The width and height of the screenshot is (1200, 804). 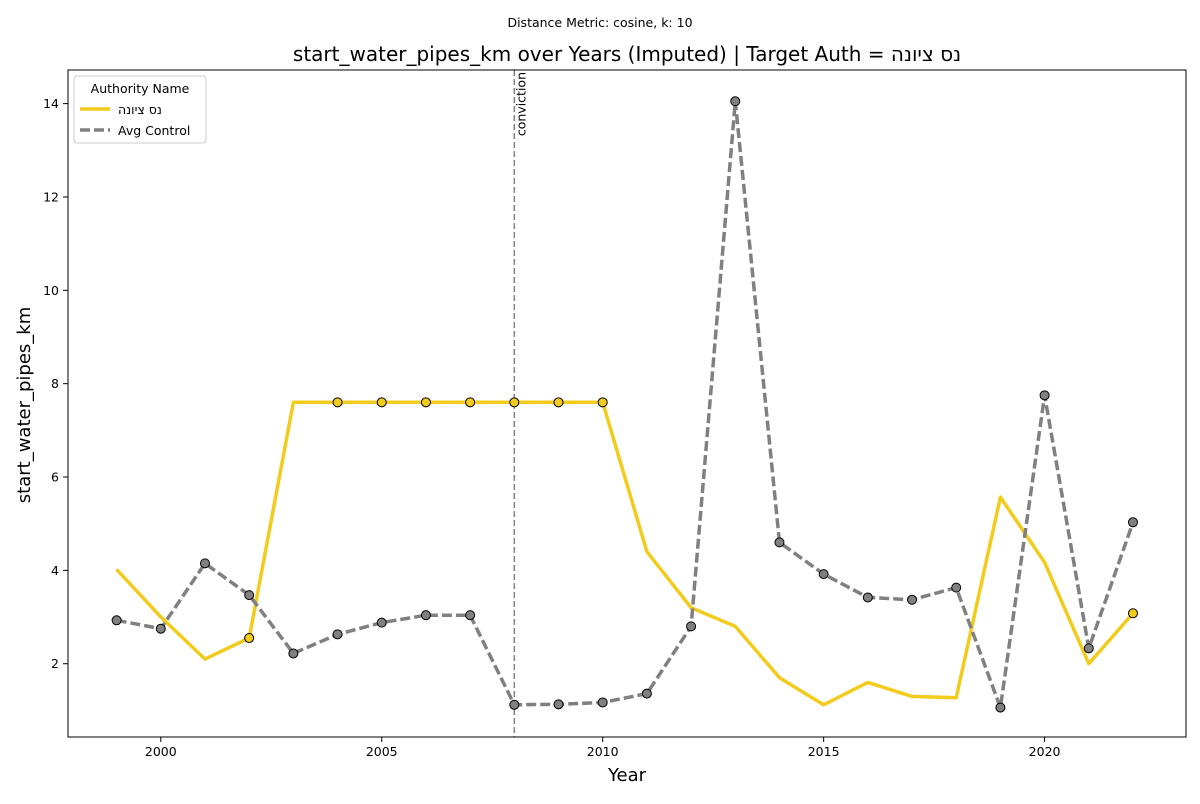 What do you see at coordinates (735, 101) in the screenshot?
I see `marker-1-2013` at bounding box center [735, 101].